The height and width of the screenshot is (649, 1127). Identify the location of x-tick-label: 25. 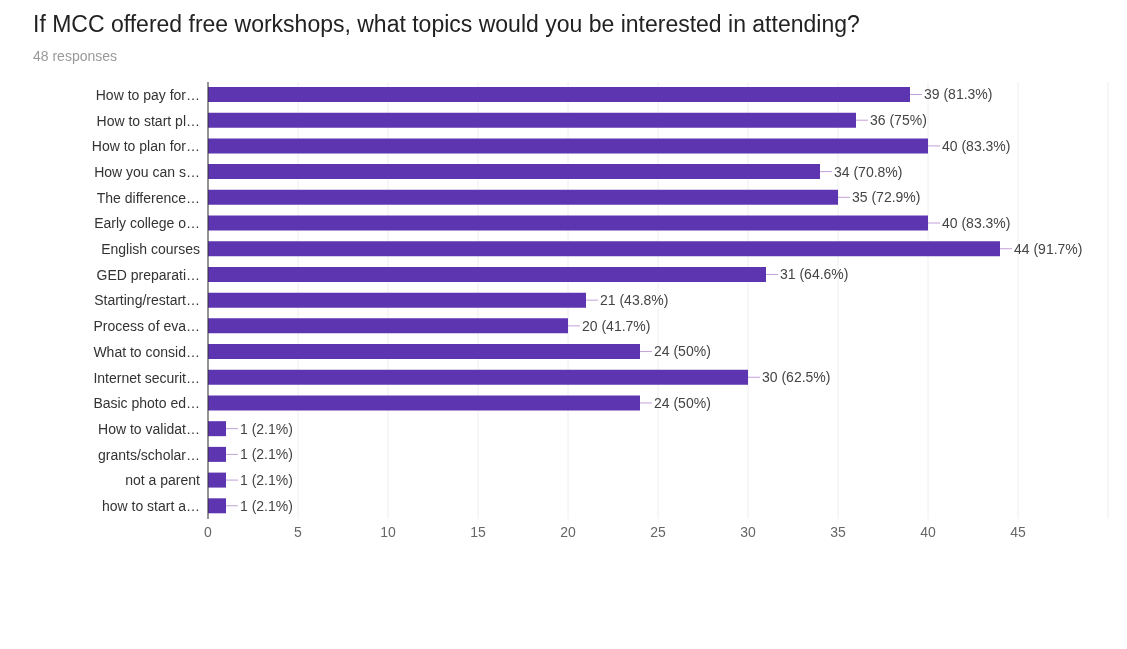
(658, 531).